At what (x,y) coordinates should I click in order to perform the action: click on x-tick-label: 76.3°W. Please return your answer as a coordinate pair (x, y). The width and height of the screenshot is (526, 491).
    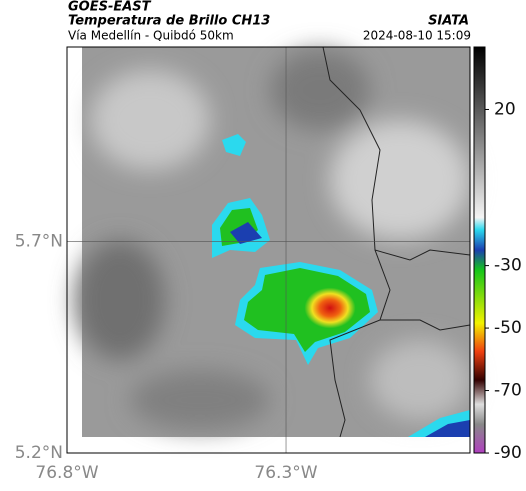
    Looking at the image, I should click on (285, 473).